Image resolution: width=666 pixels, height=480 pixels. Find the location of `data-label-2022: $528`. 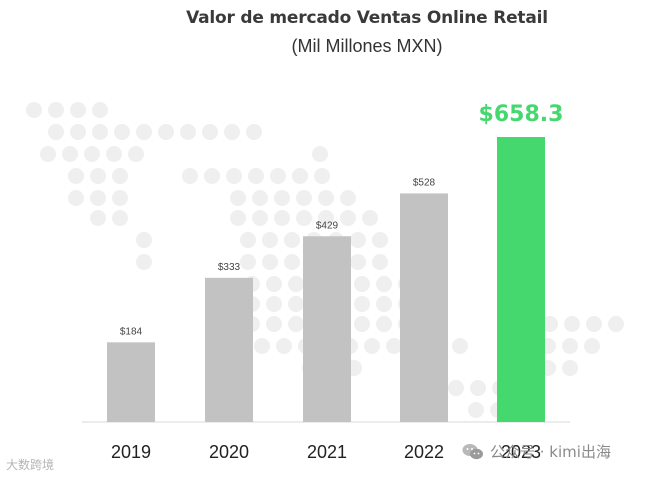

data-label-2022: $528 is located at coordinates (424, 182).